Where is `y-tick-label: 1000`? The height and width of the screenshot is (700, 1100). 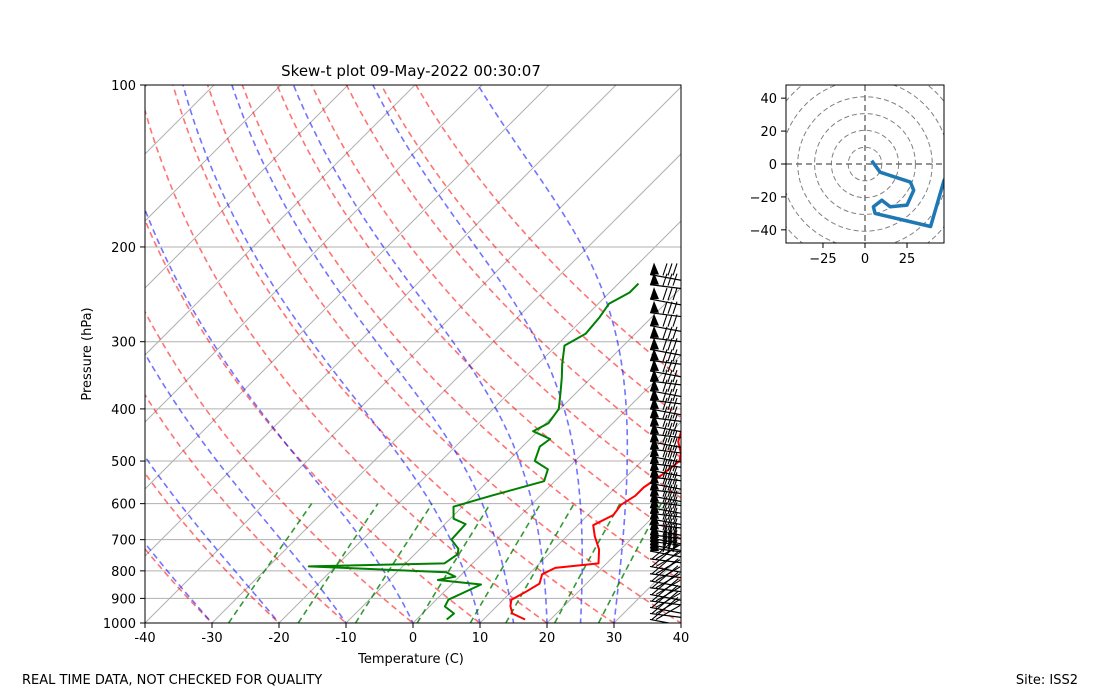 y-tick-label: 1000 is located at coordinates (119, 624).